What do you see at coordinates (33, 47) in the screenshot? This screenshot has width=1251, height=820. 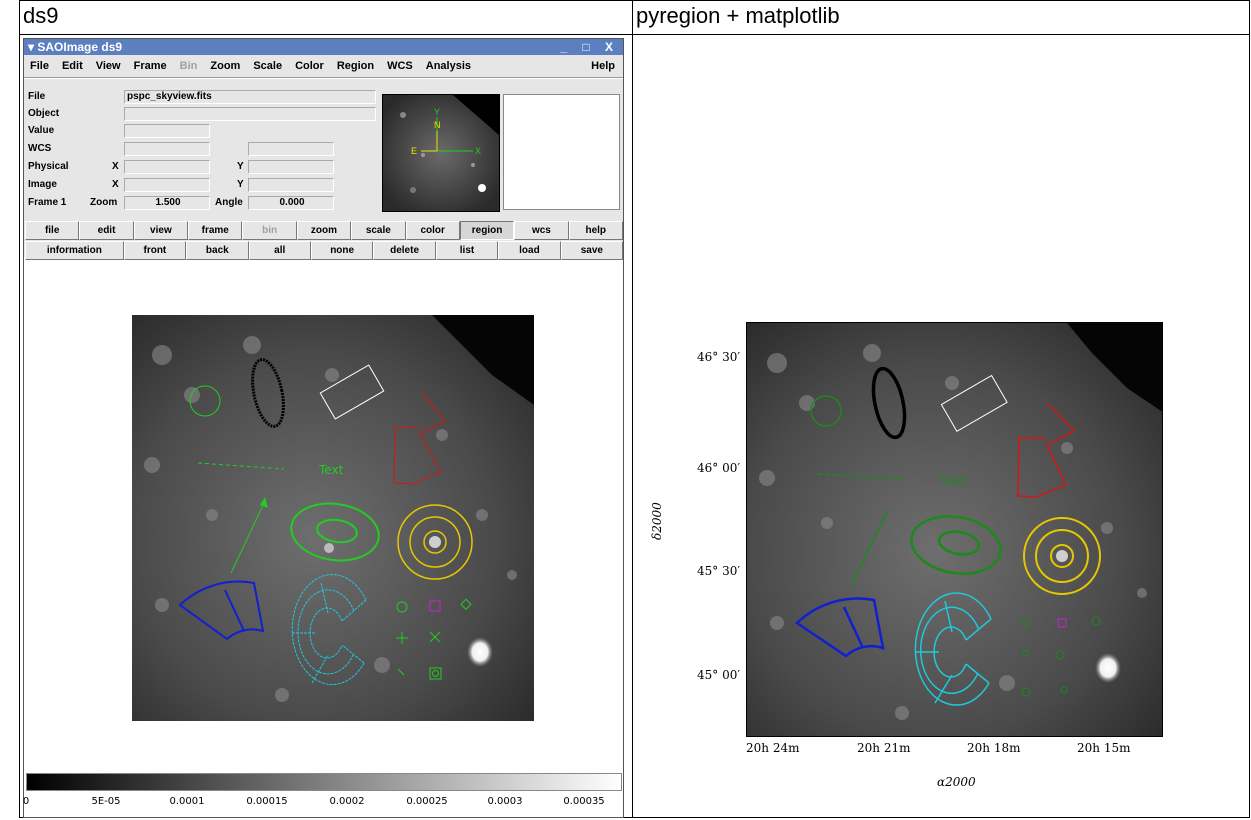 I see `window-menu-icon: ▾` at bounding box center [33, 47].